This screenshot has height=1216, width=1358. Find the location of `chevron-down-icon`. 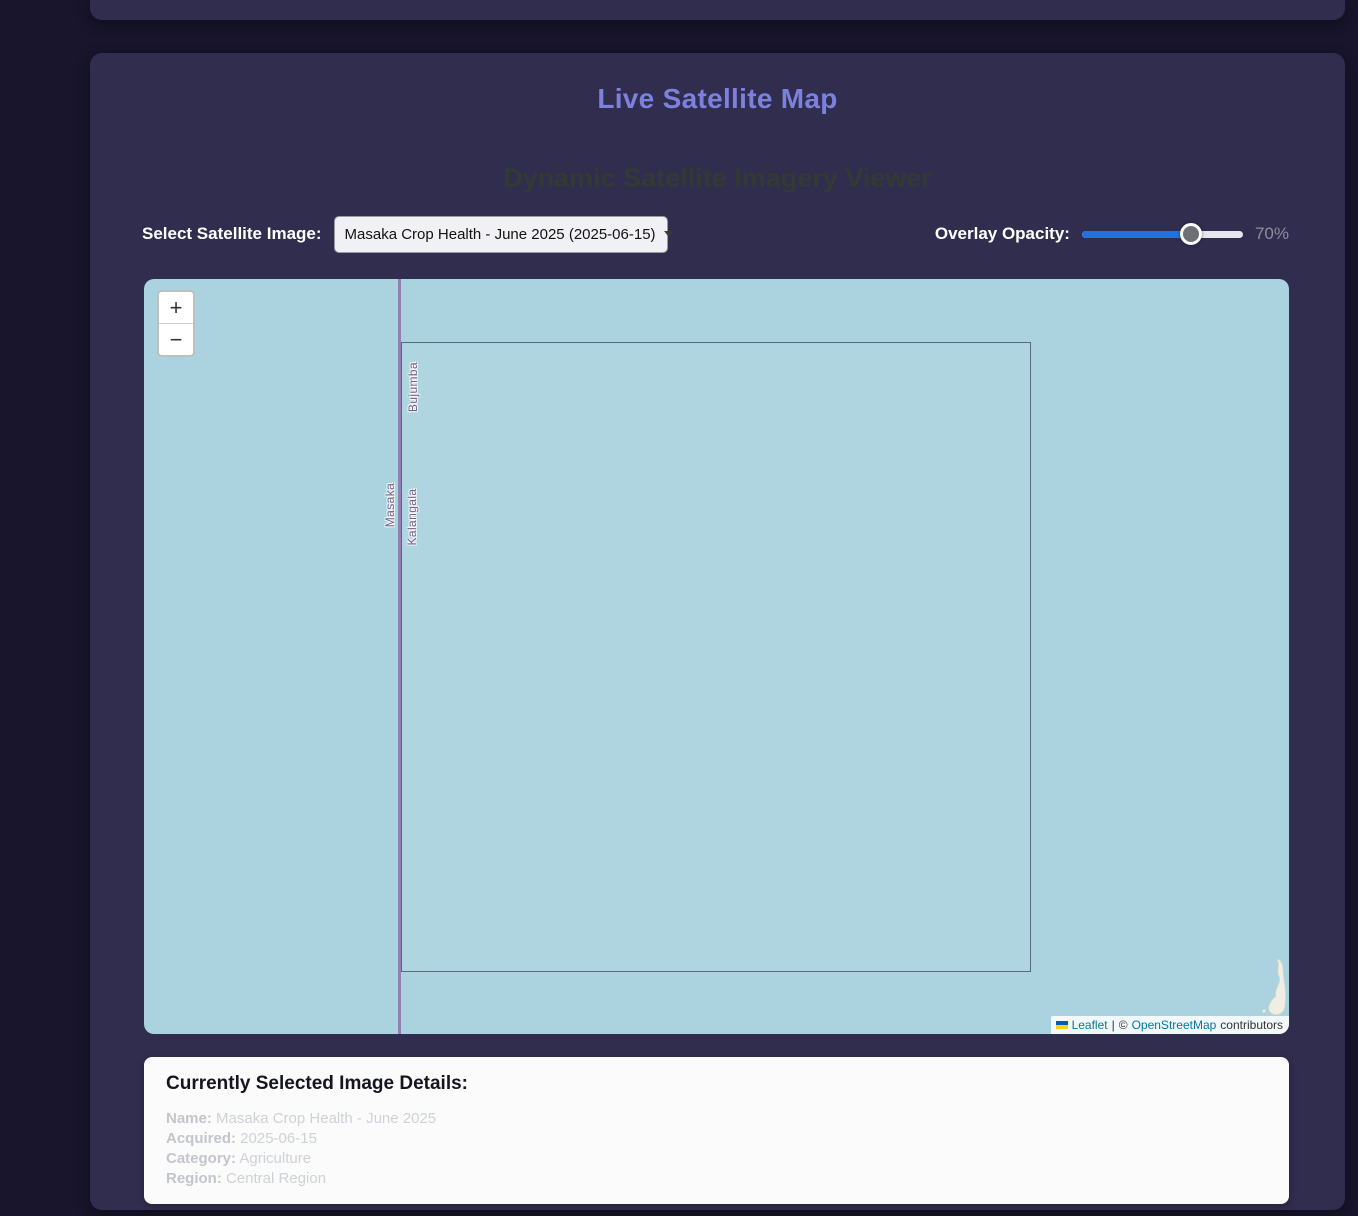

chevron-down-icon is located at coordinates (668, 234).